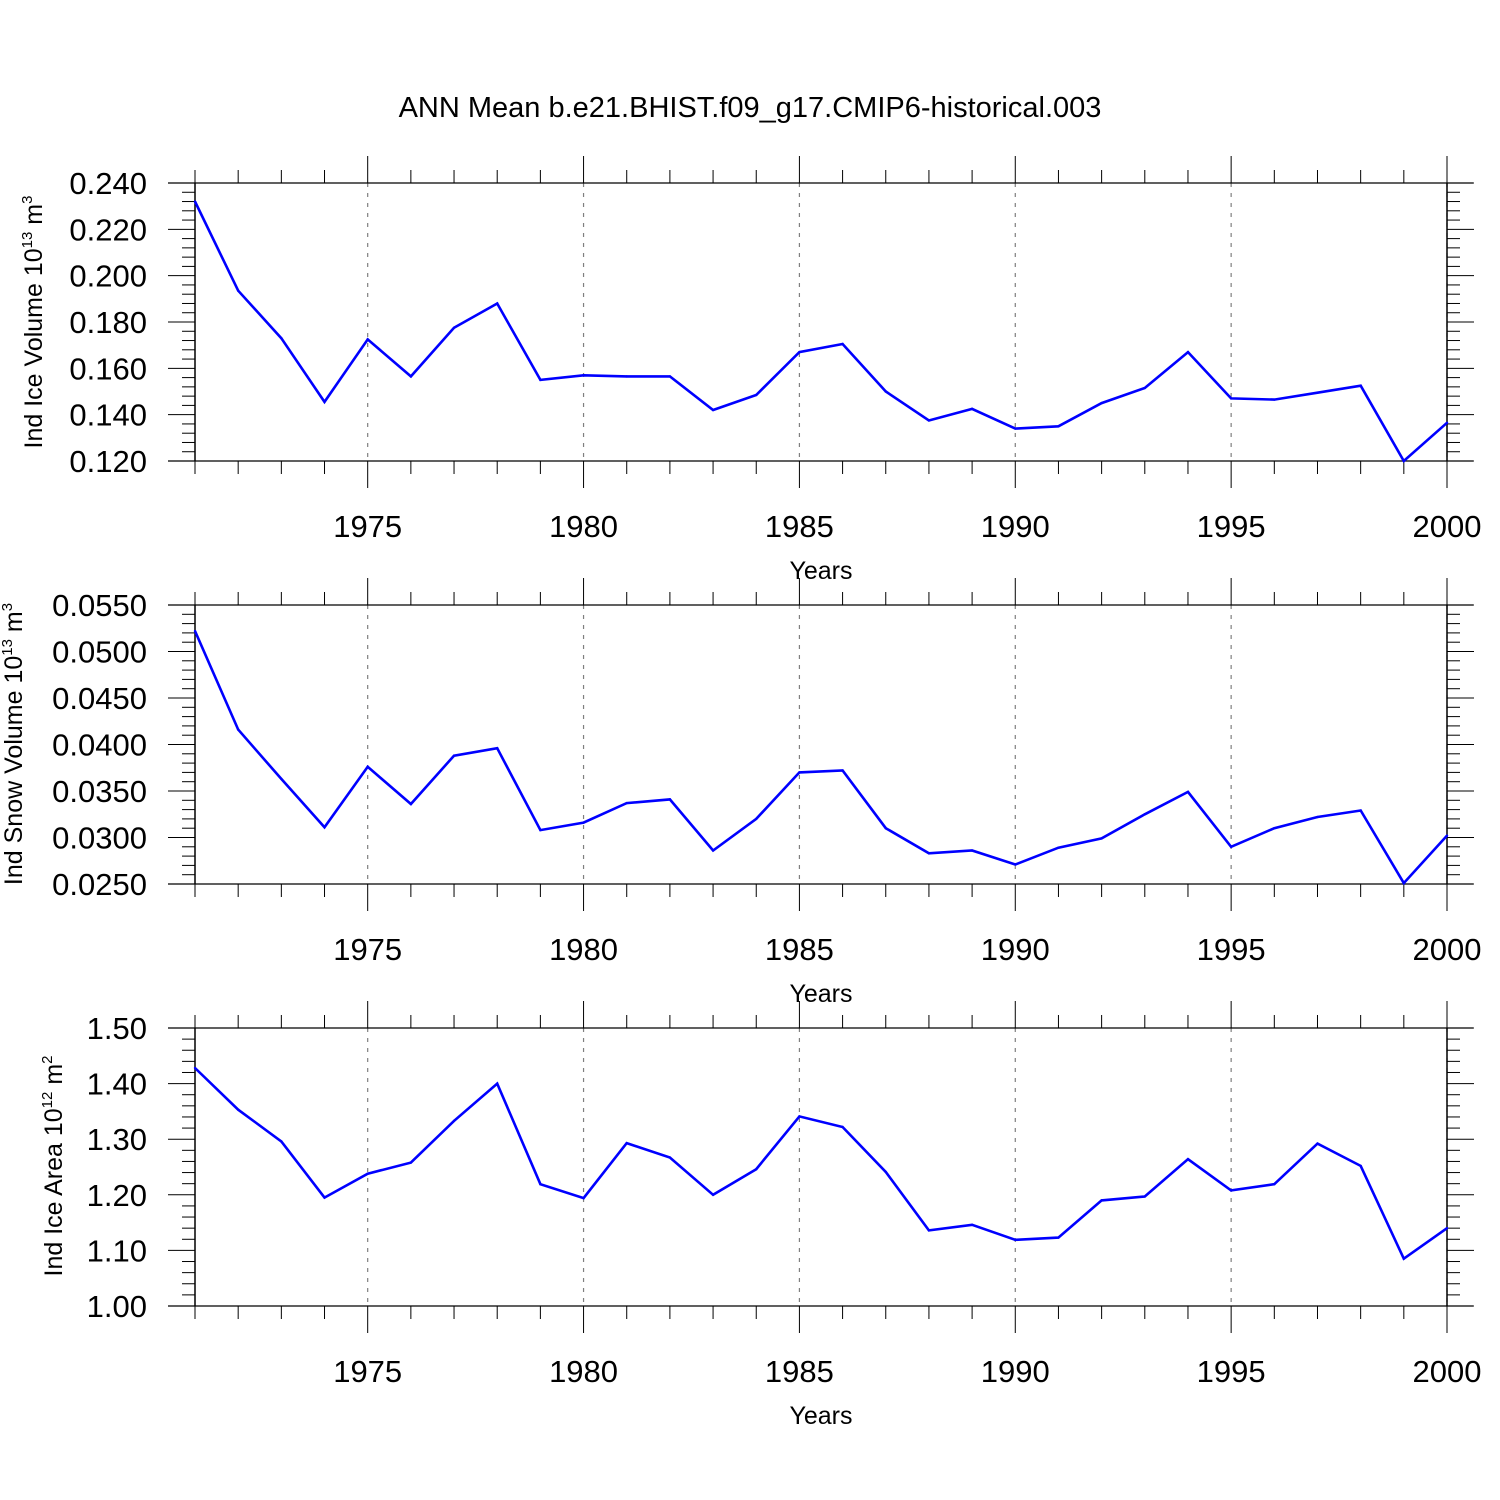 The height and width of the screenshot is (1500, 1500). I want to click on y-tick-label: 1.40, so click(117, 1084).